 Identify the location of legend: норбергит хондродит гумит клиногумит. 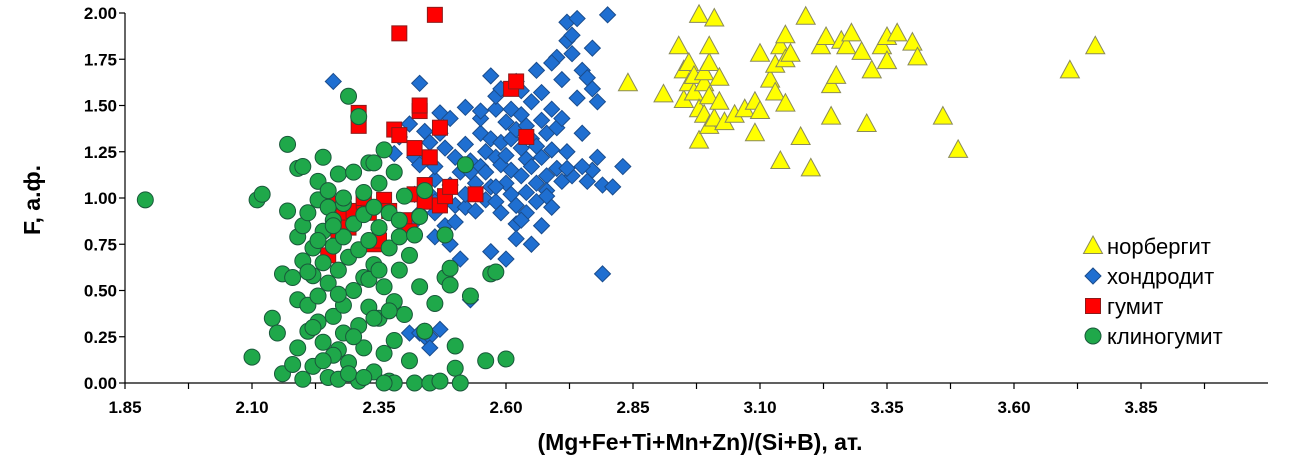
(1152, 291).